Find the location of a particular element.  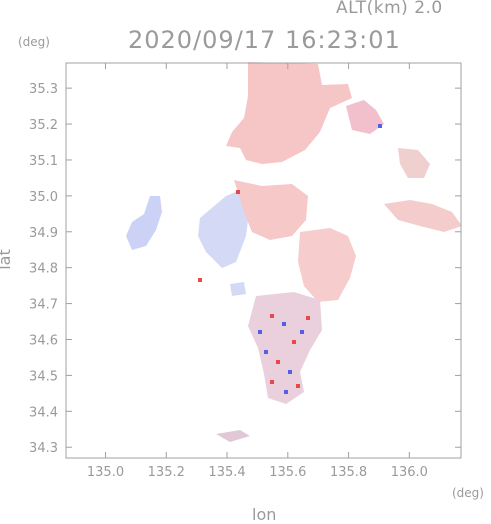

echo-center-blue is located at coordinates (224, 229).